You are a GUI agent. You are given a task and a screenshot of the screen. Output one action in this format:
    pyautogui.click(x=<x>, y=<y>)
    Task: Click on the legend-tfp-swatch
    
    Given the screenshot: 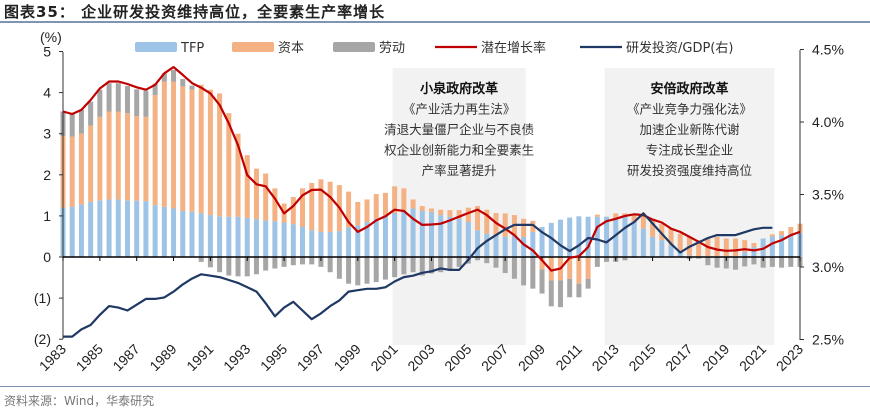 What is the action you would take?
    pyautogui.click(x=156, y=47)
    